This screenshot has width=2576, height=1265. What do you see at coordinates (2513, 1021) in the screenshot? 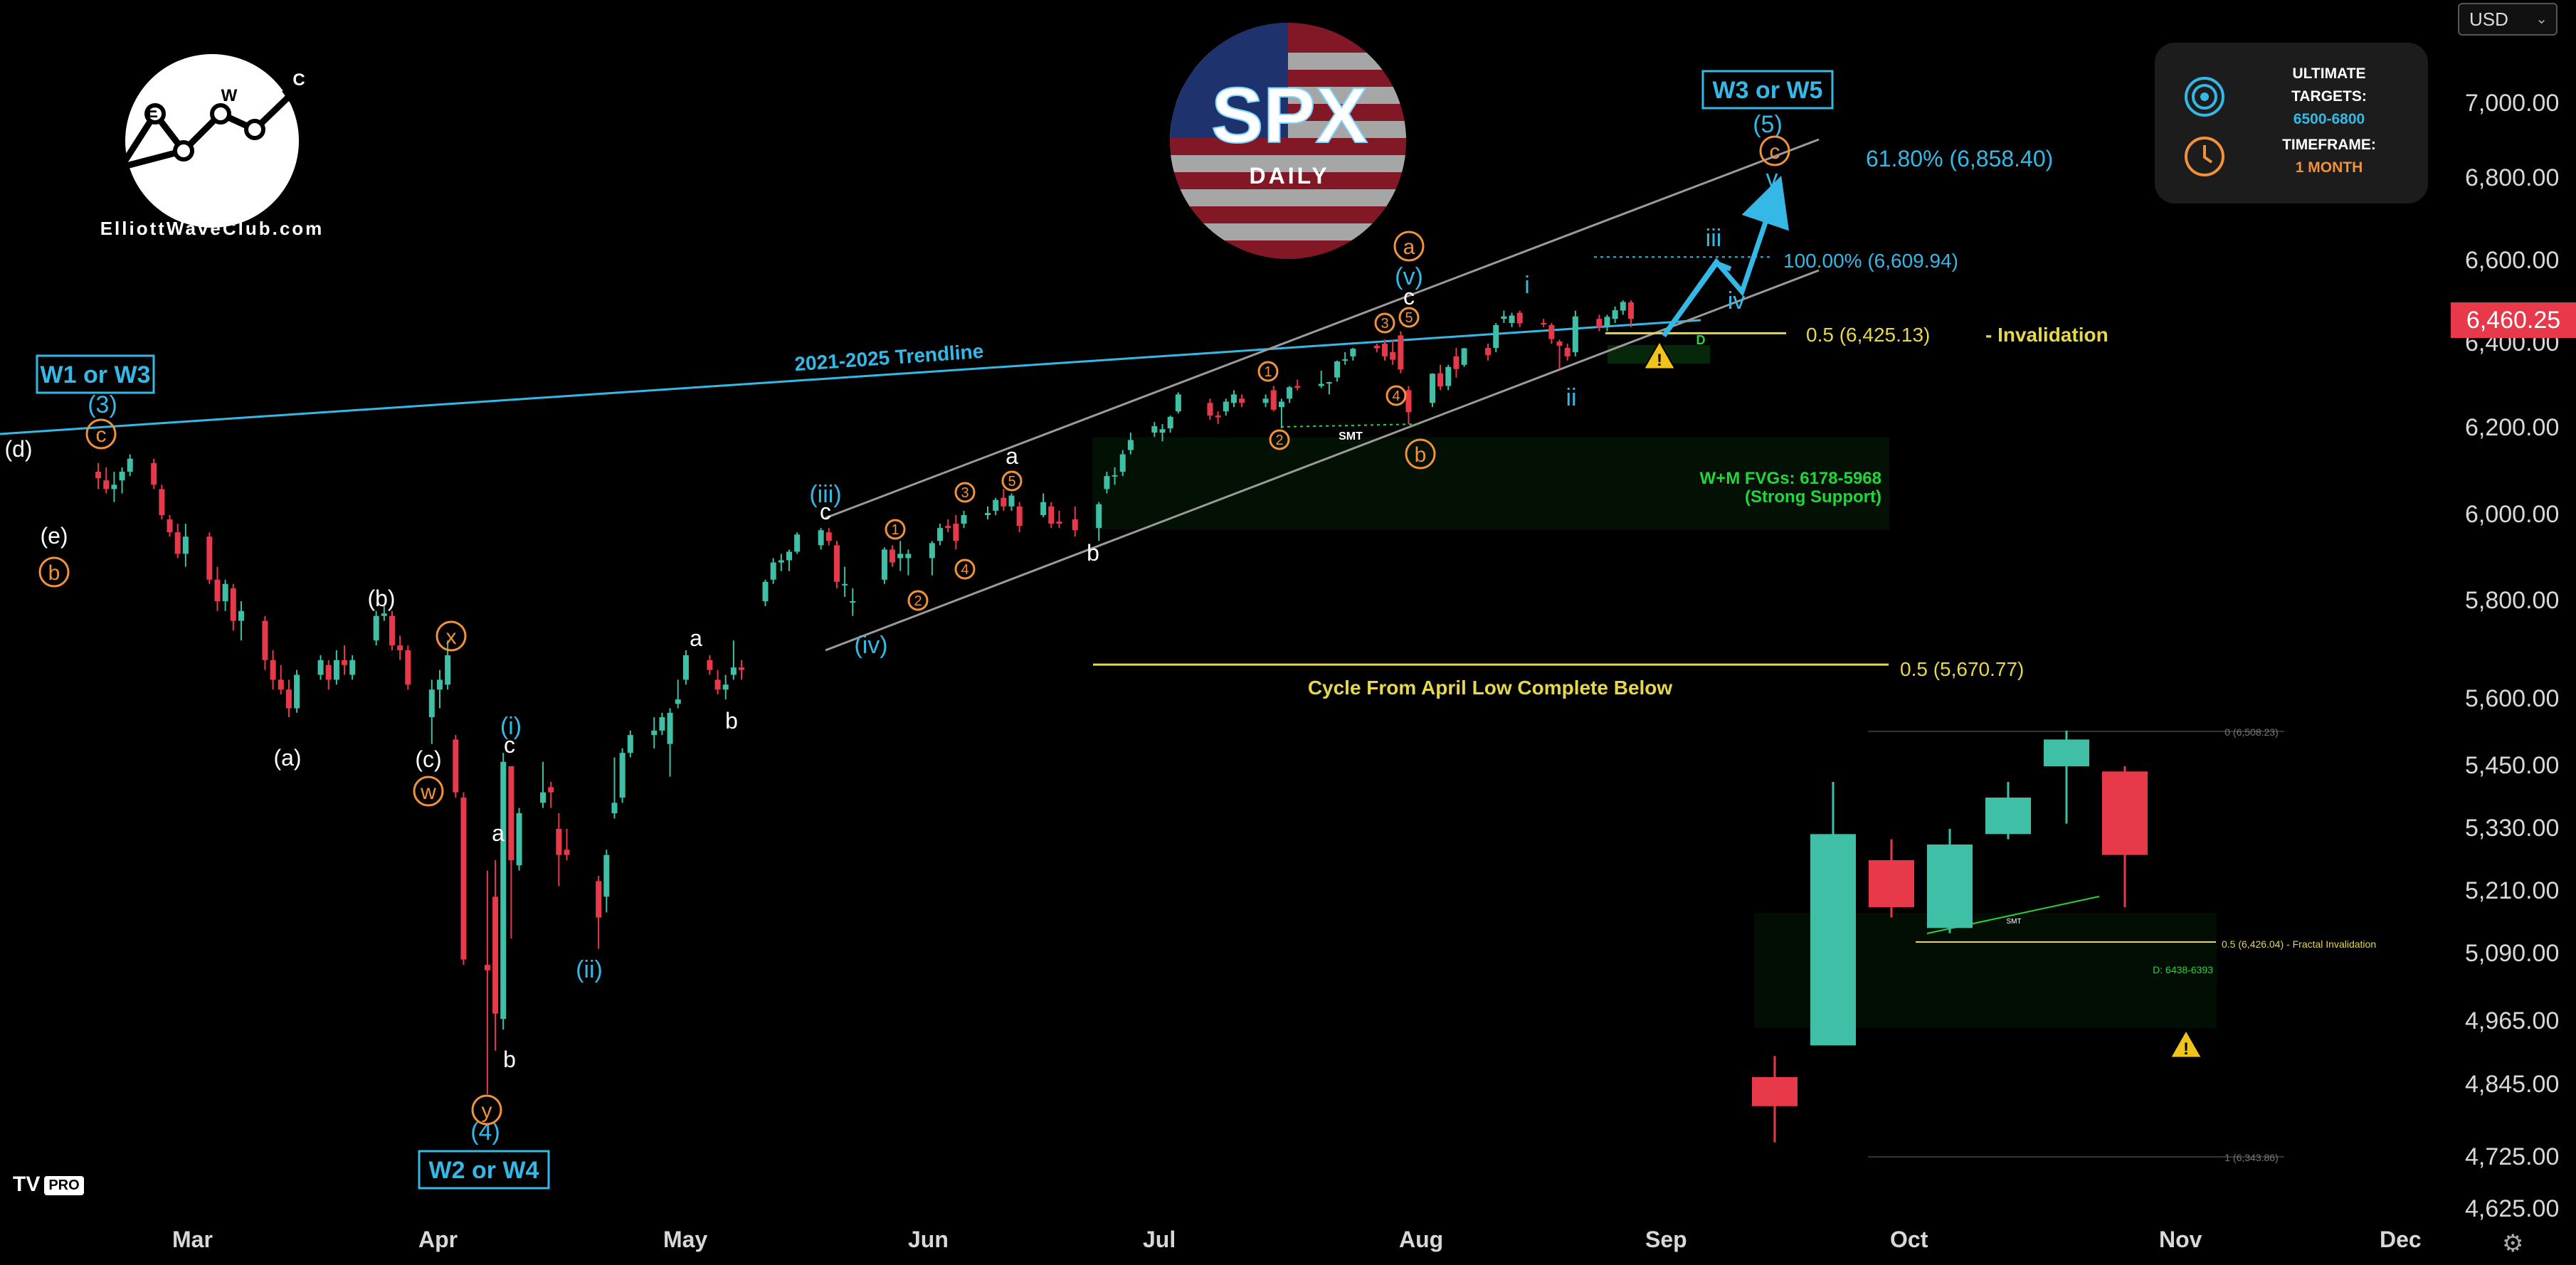
I see `price-tick-label: 4,965.00` at bounding box center [2513, 1021].